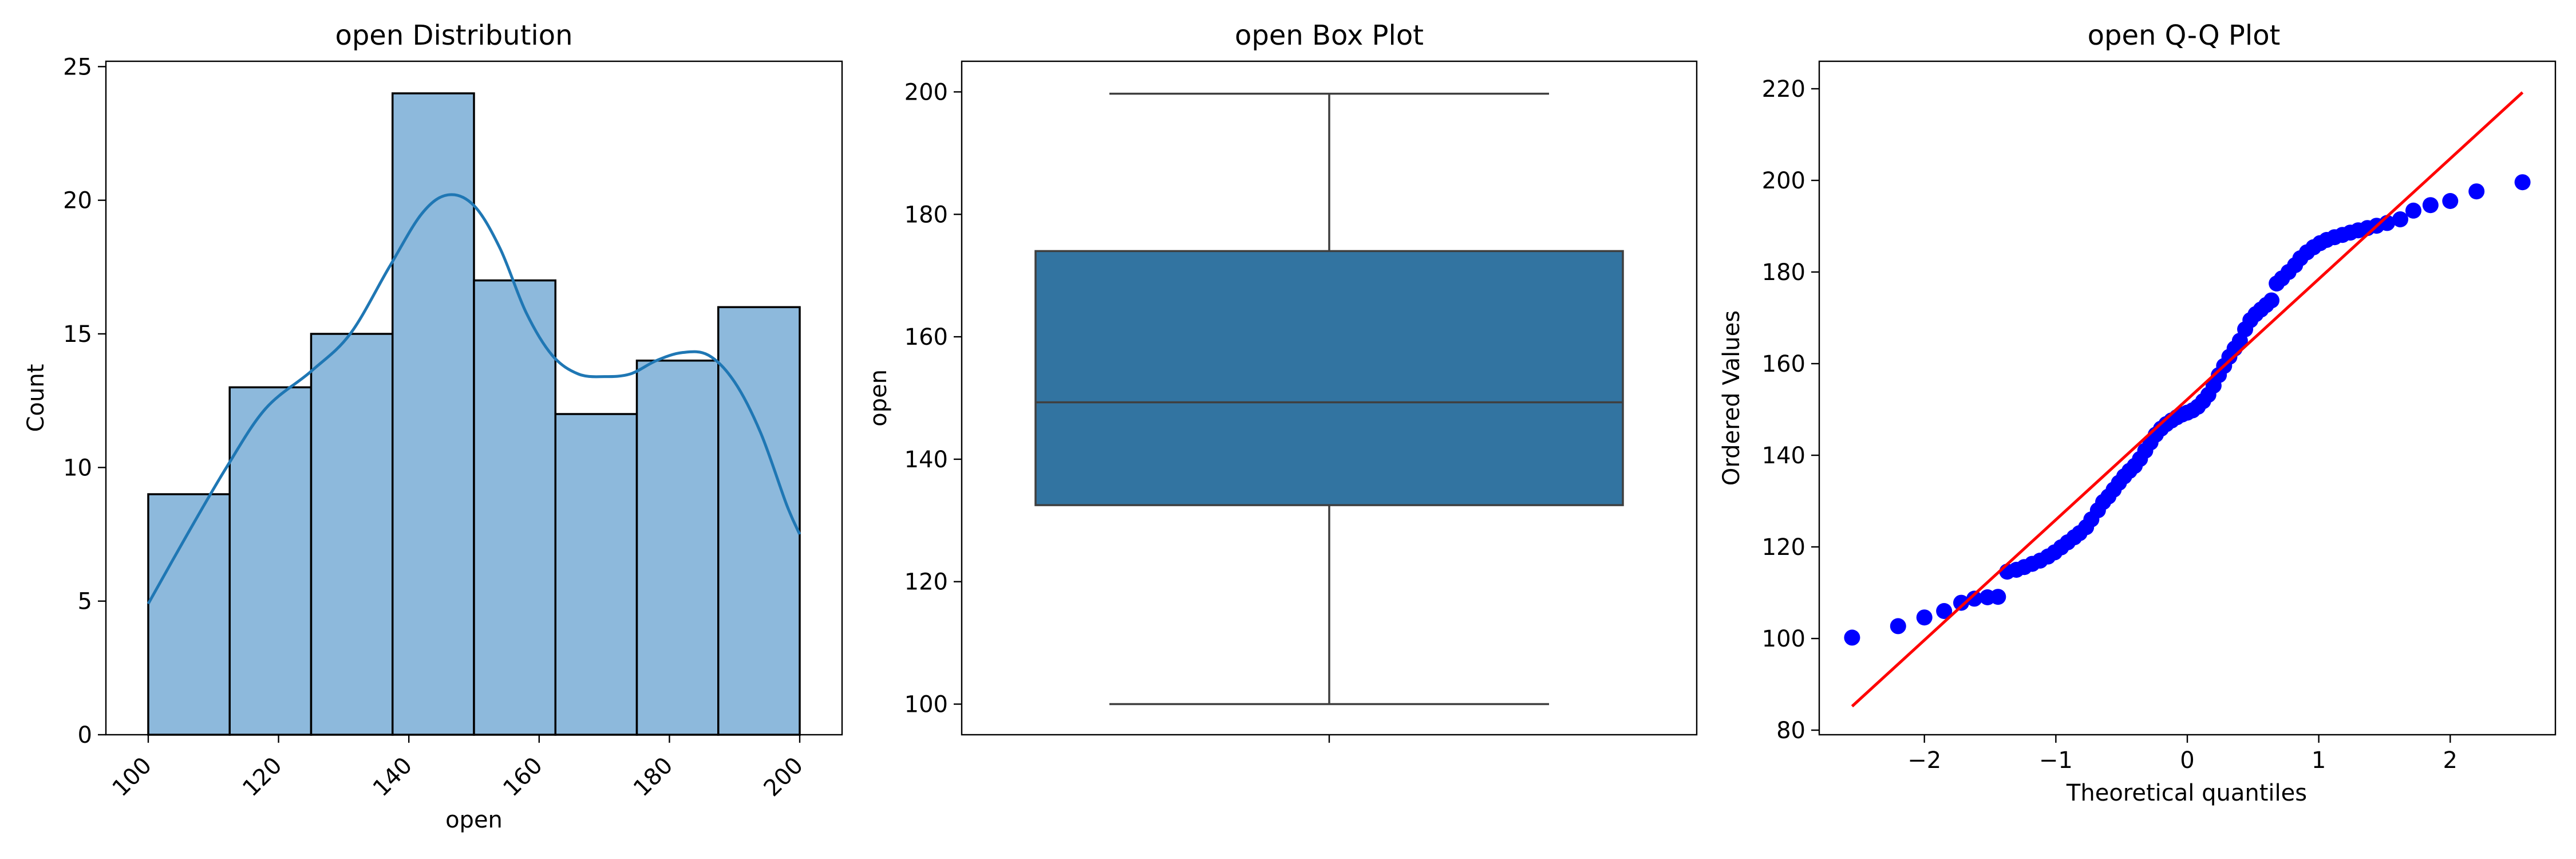 The width and height of the screenshot is (2576, 859). Describe the element at coordinates (77, 67) in the screenshot. I see `histogram-y-tick-label: 25` at that location.